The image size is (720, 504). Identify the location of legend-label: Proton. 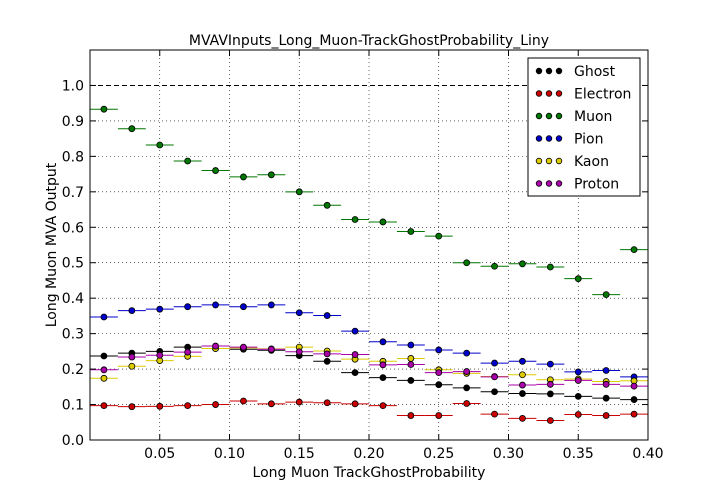
(596, 185).